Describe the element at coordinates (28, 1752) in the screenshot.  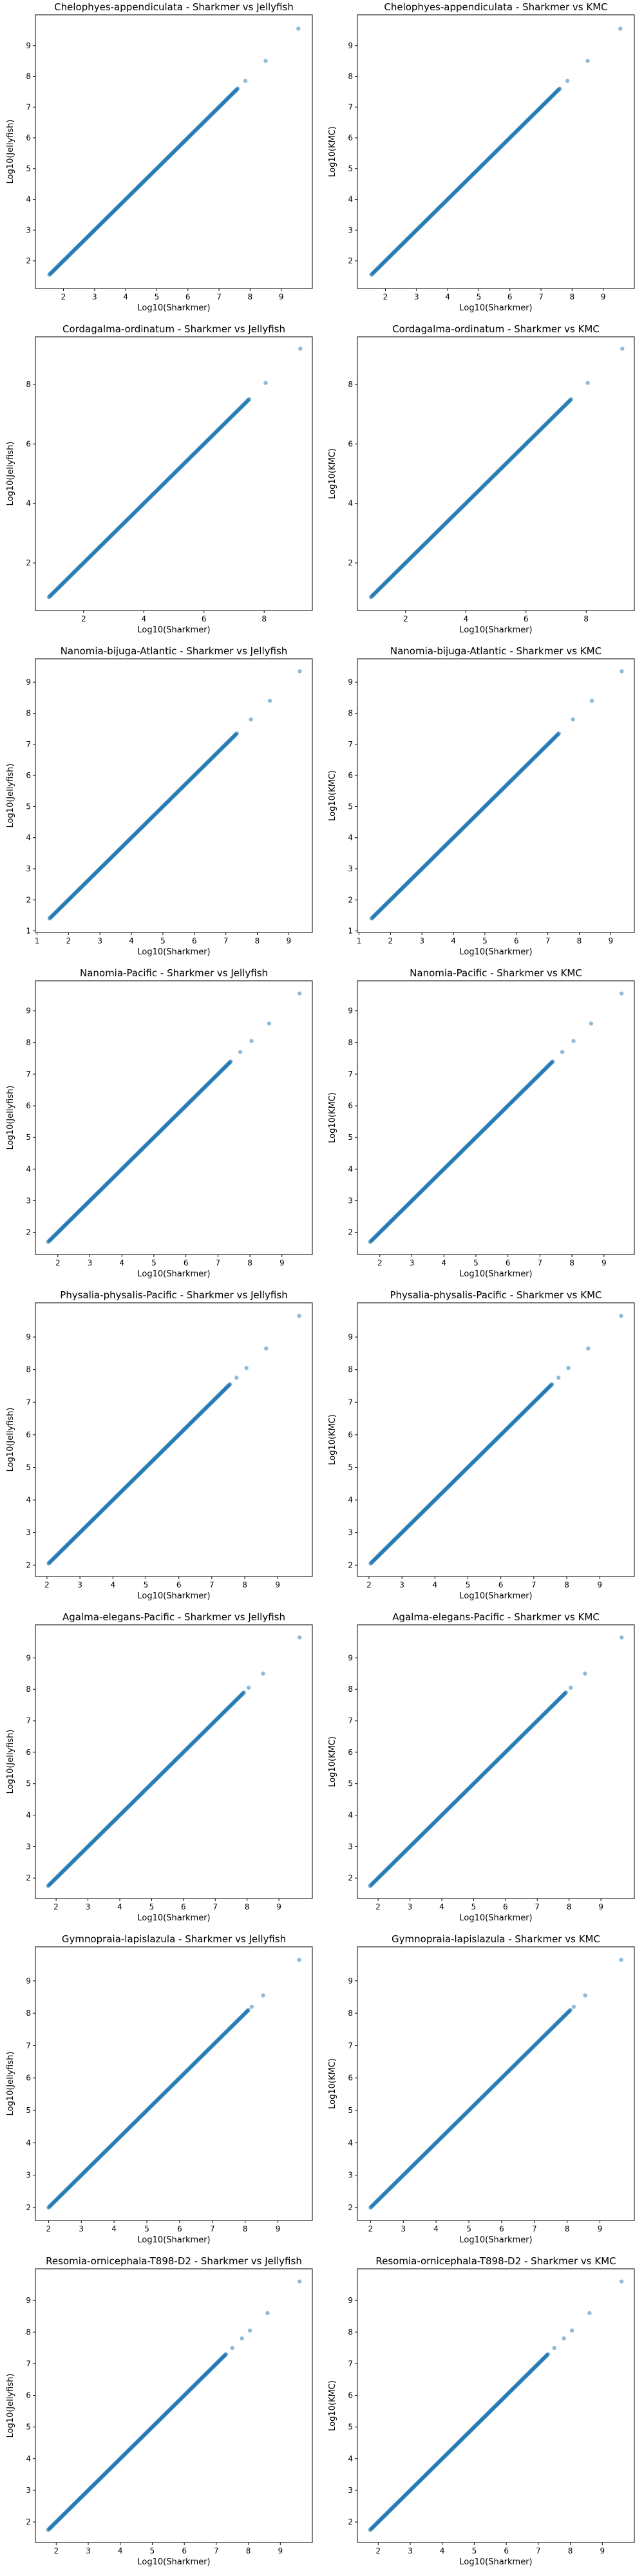
I see `y-tick-label: 6` at that location.